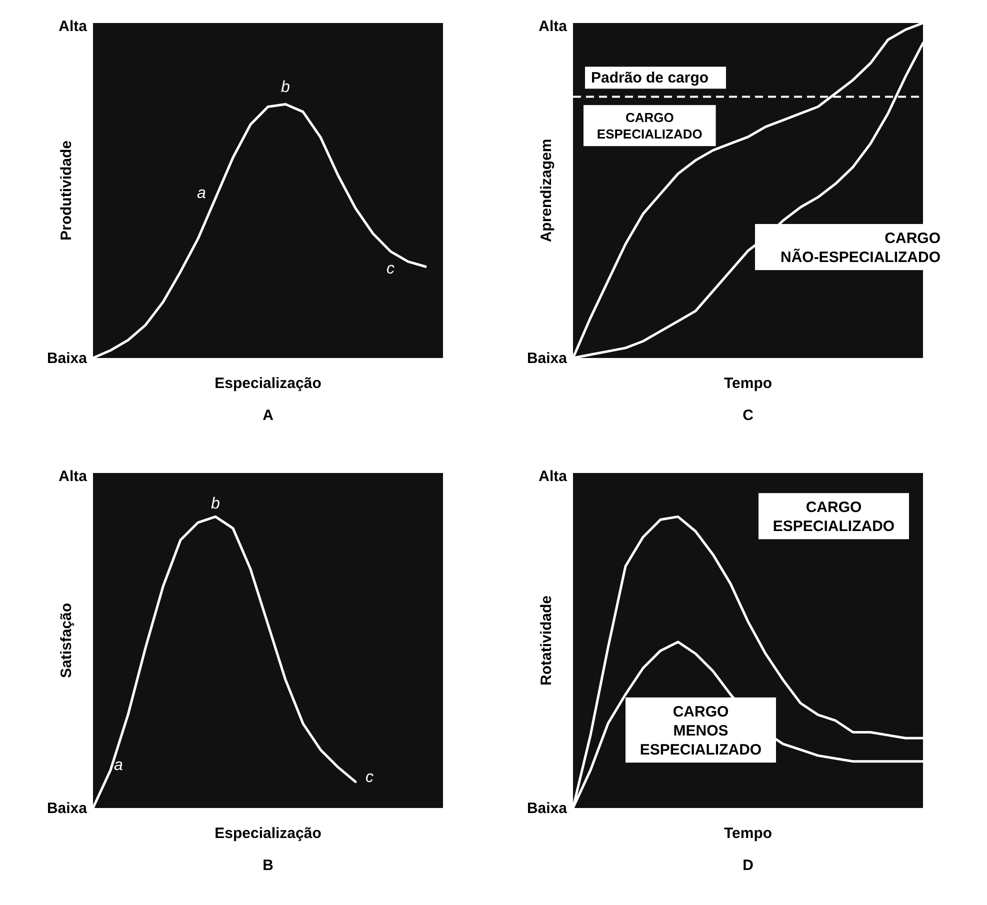  I want to click on text: CARGO ESPECIALIZADO, so click(833, 517).